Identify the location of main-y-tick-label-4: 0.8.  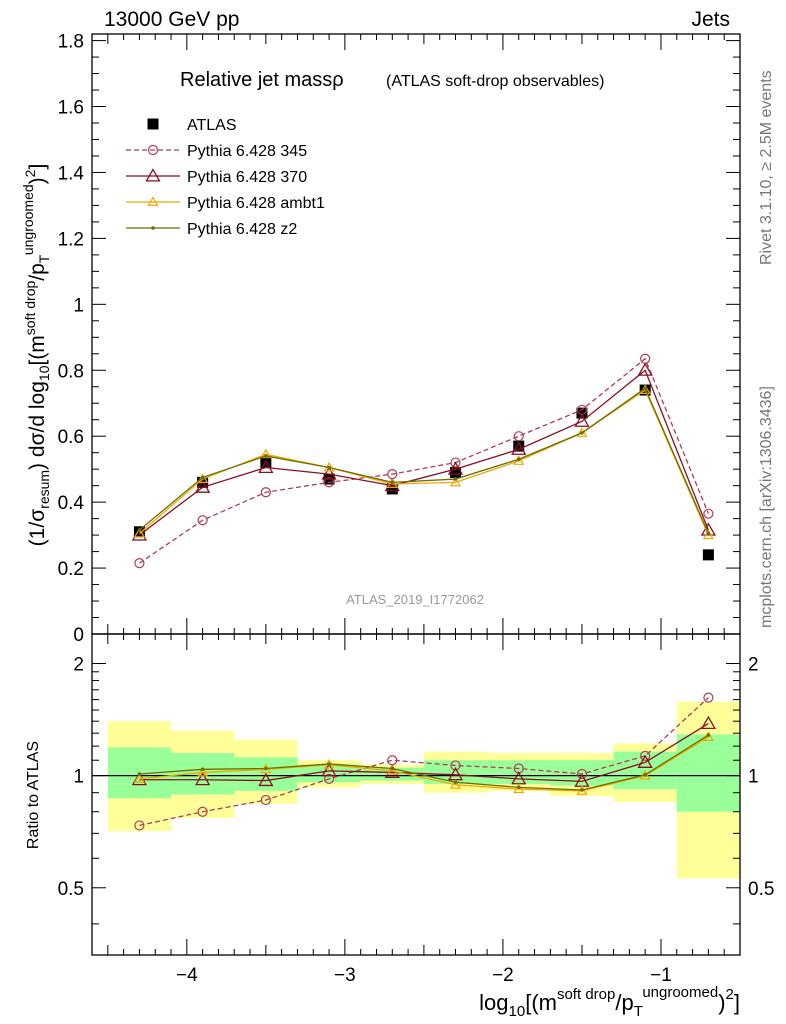
(71, 371).